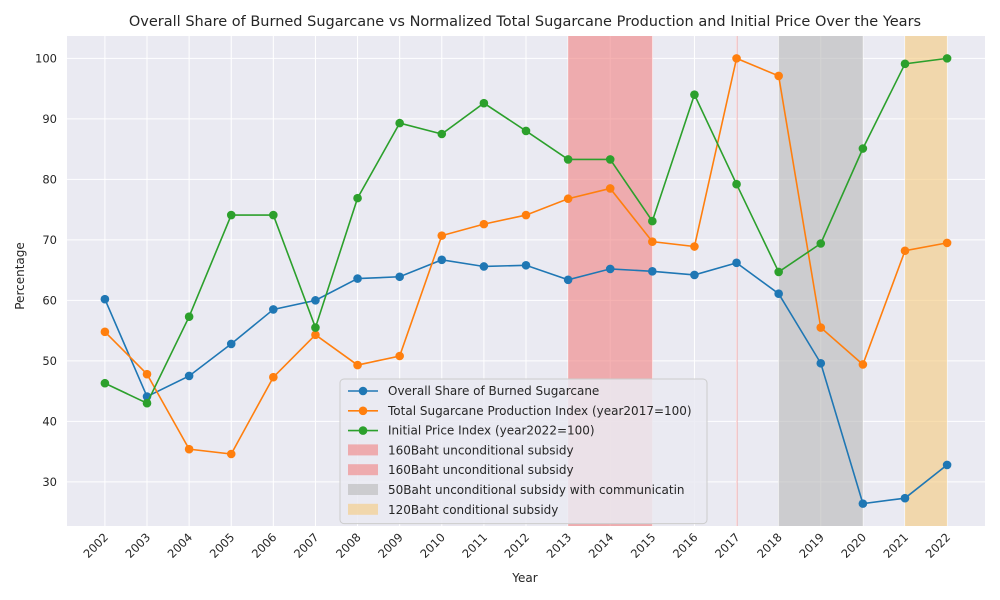 This screenshot has height=600, width=1000. Describe the element at coordinates (769, 545) in the screenshot. I see `x-tick-label: 2018` at that location.